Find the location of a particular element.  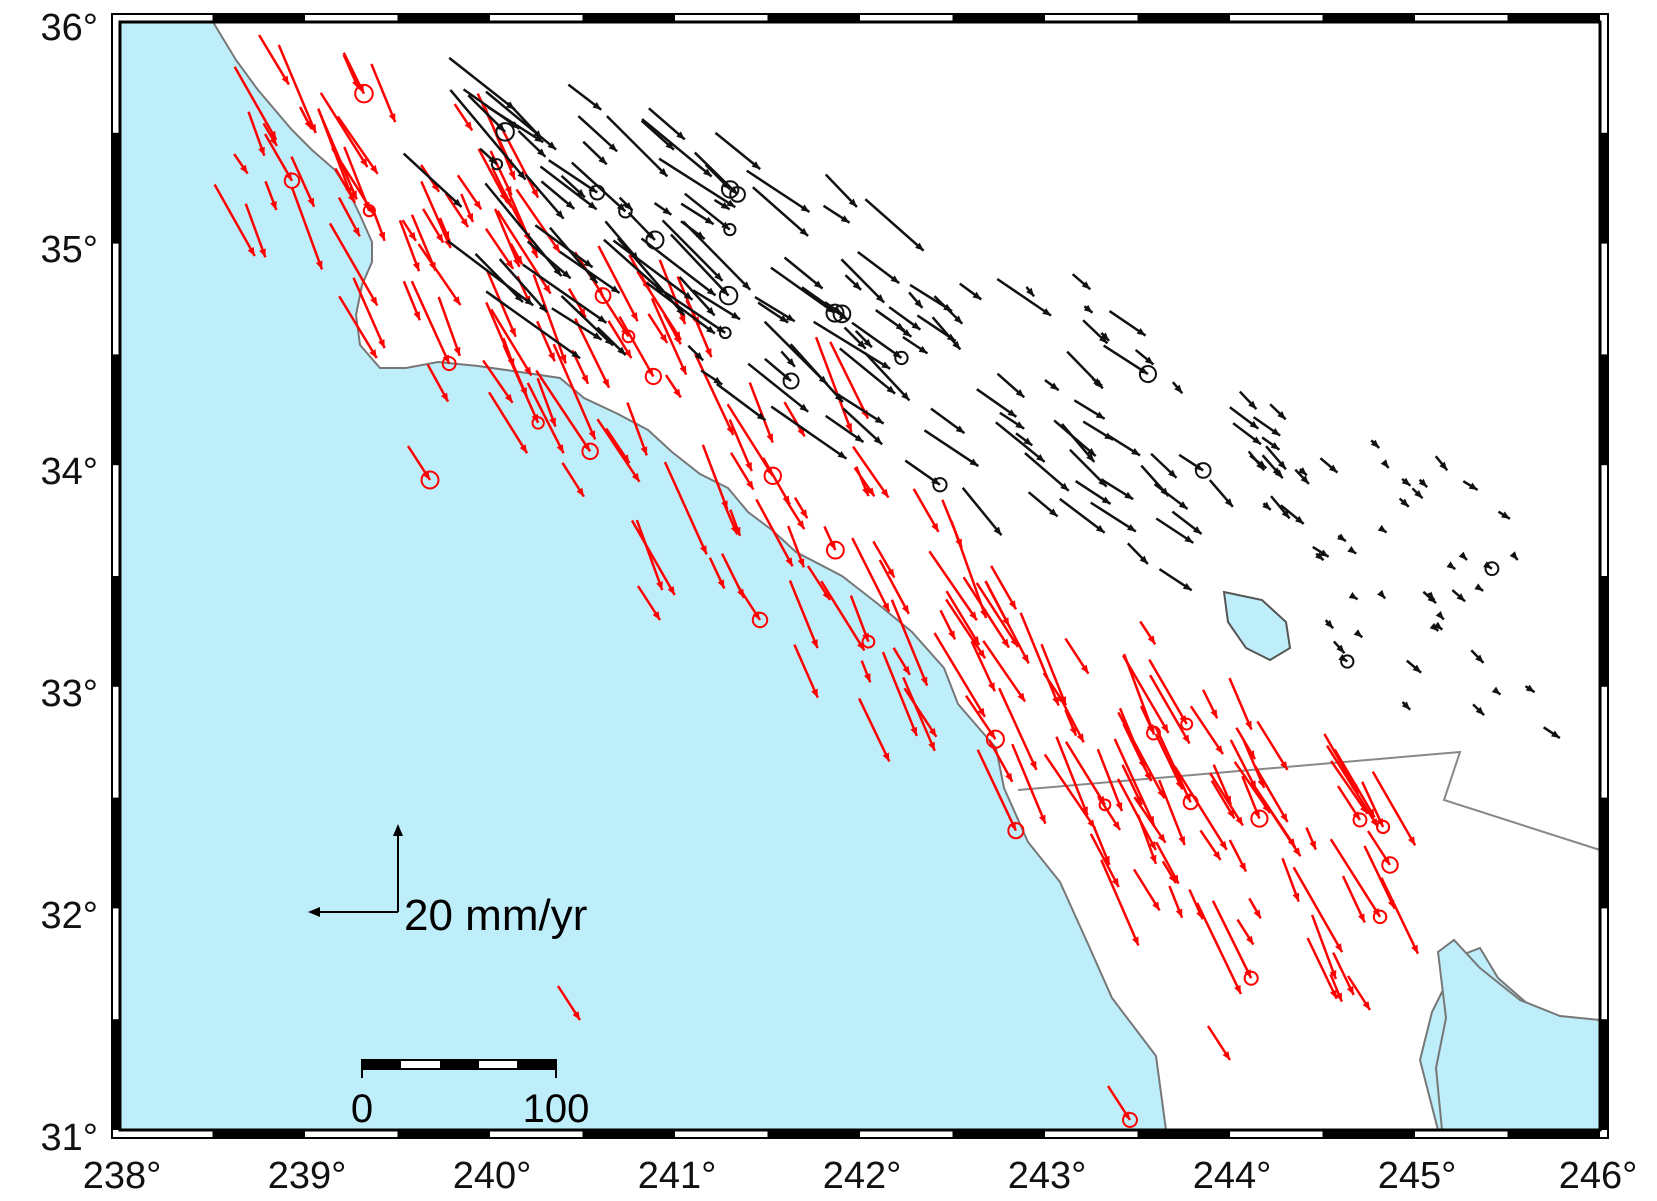

international-border is located at coordinates (1309, 800).